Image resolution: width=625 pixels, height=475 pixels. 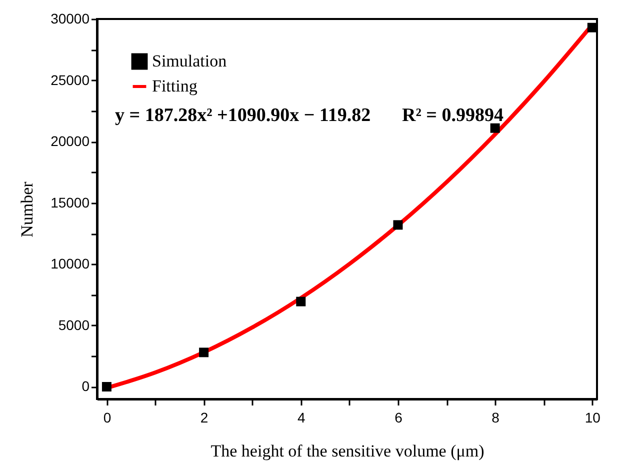 I want to click on y-tick-label: 15000, so click(x=70, y=202).